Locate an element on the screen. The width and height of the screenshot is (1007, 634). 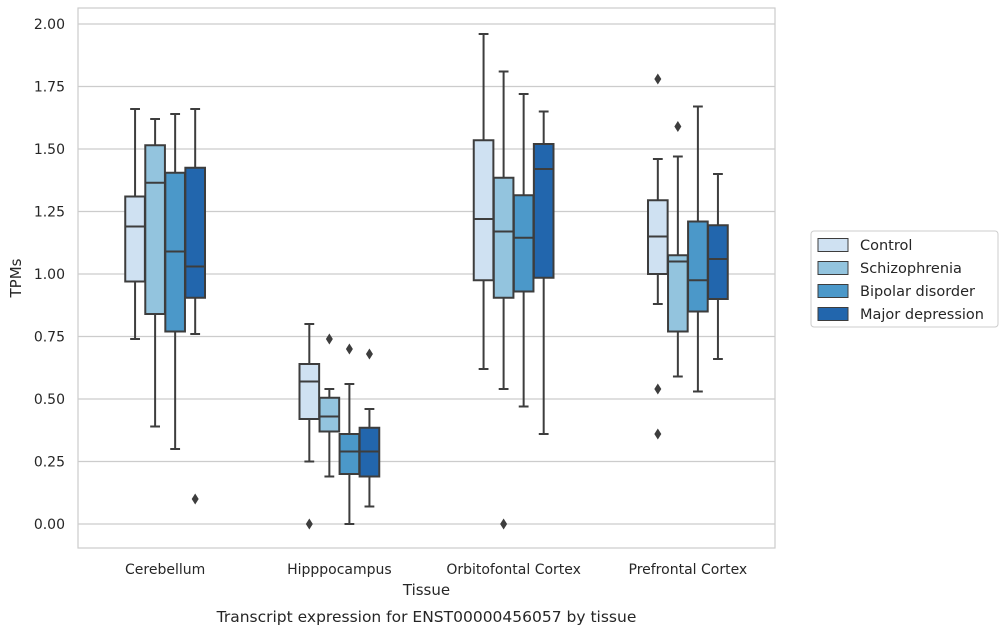
y-tick-label: 0.50 is located at coordinates (49, 400).